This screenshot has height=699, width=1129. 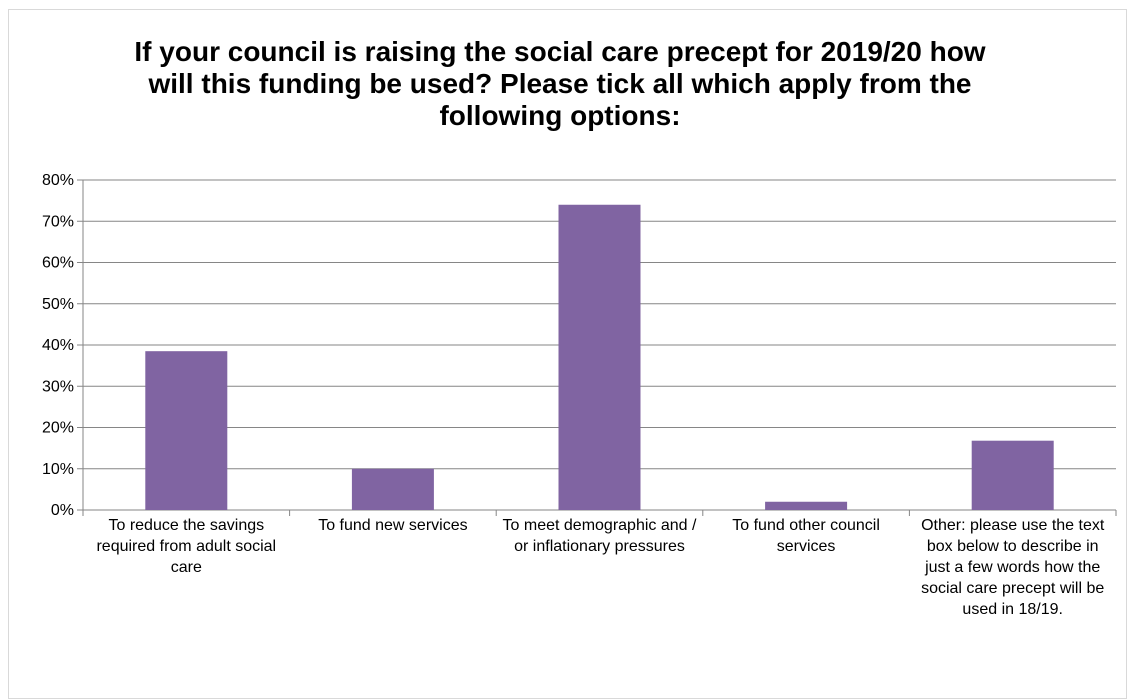 I want to click on y-tick-label: 80%, so click(x=58, y=180).